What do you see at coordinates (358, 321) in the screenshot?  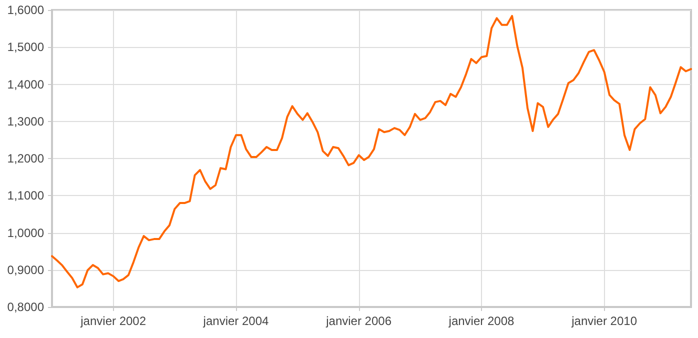 I see `x-tick-label: janvier 2006` at bounding box center [358, 321].